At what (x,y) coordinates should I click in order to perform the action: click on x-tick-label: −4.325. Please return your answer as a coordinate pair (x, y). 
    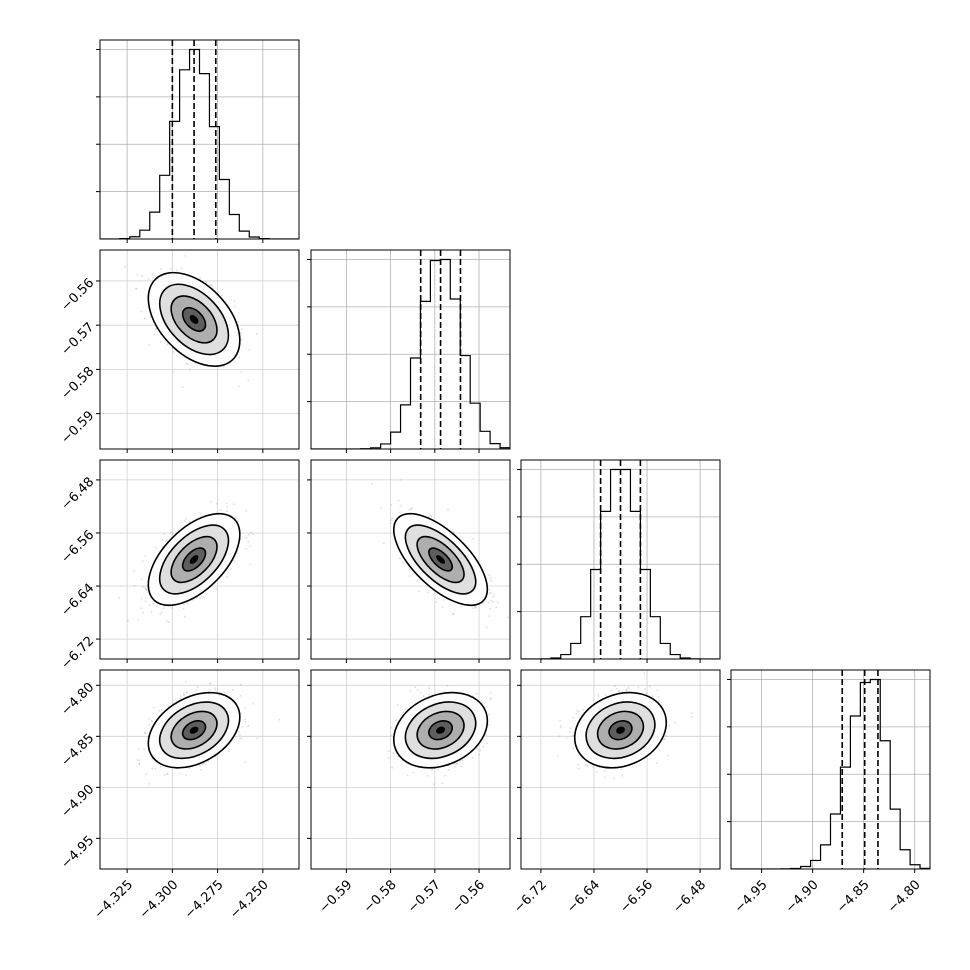
    Looking at the image, I should click on (114, 899).